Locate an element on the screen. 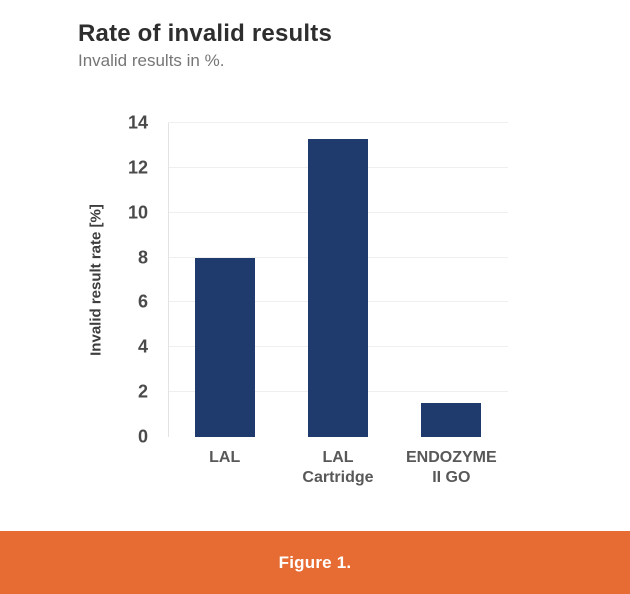 The height and width of the screenshot is (594, 630). gridline is located at coordinates (338, 122).